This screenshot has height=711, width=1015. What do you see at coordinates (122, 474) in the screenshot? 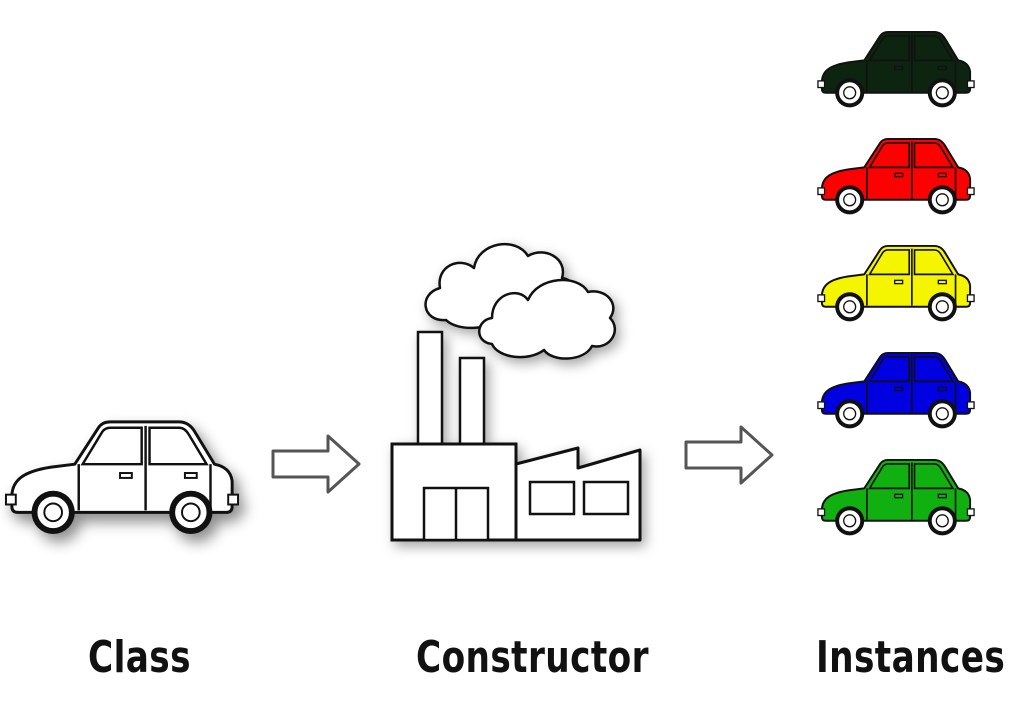
I see `class-car-icon` at bounding box center [122, 474].